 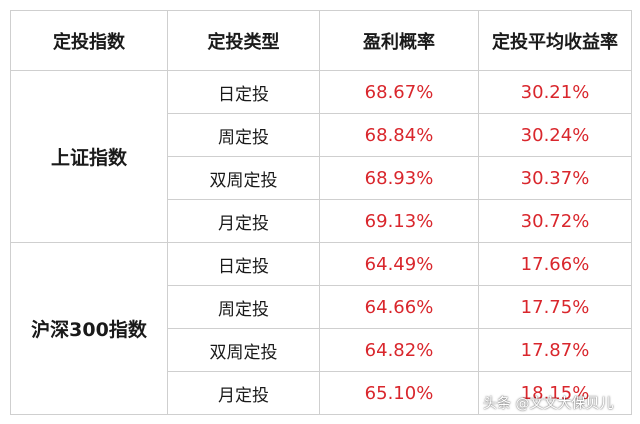 I want to click on probability-cell: 64.82%, so click(x=399, y=350).